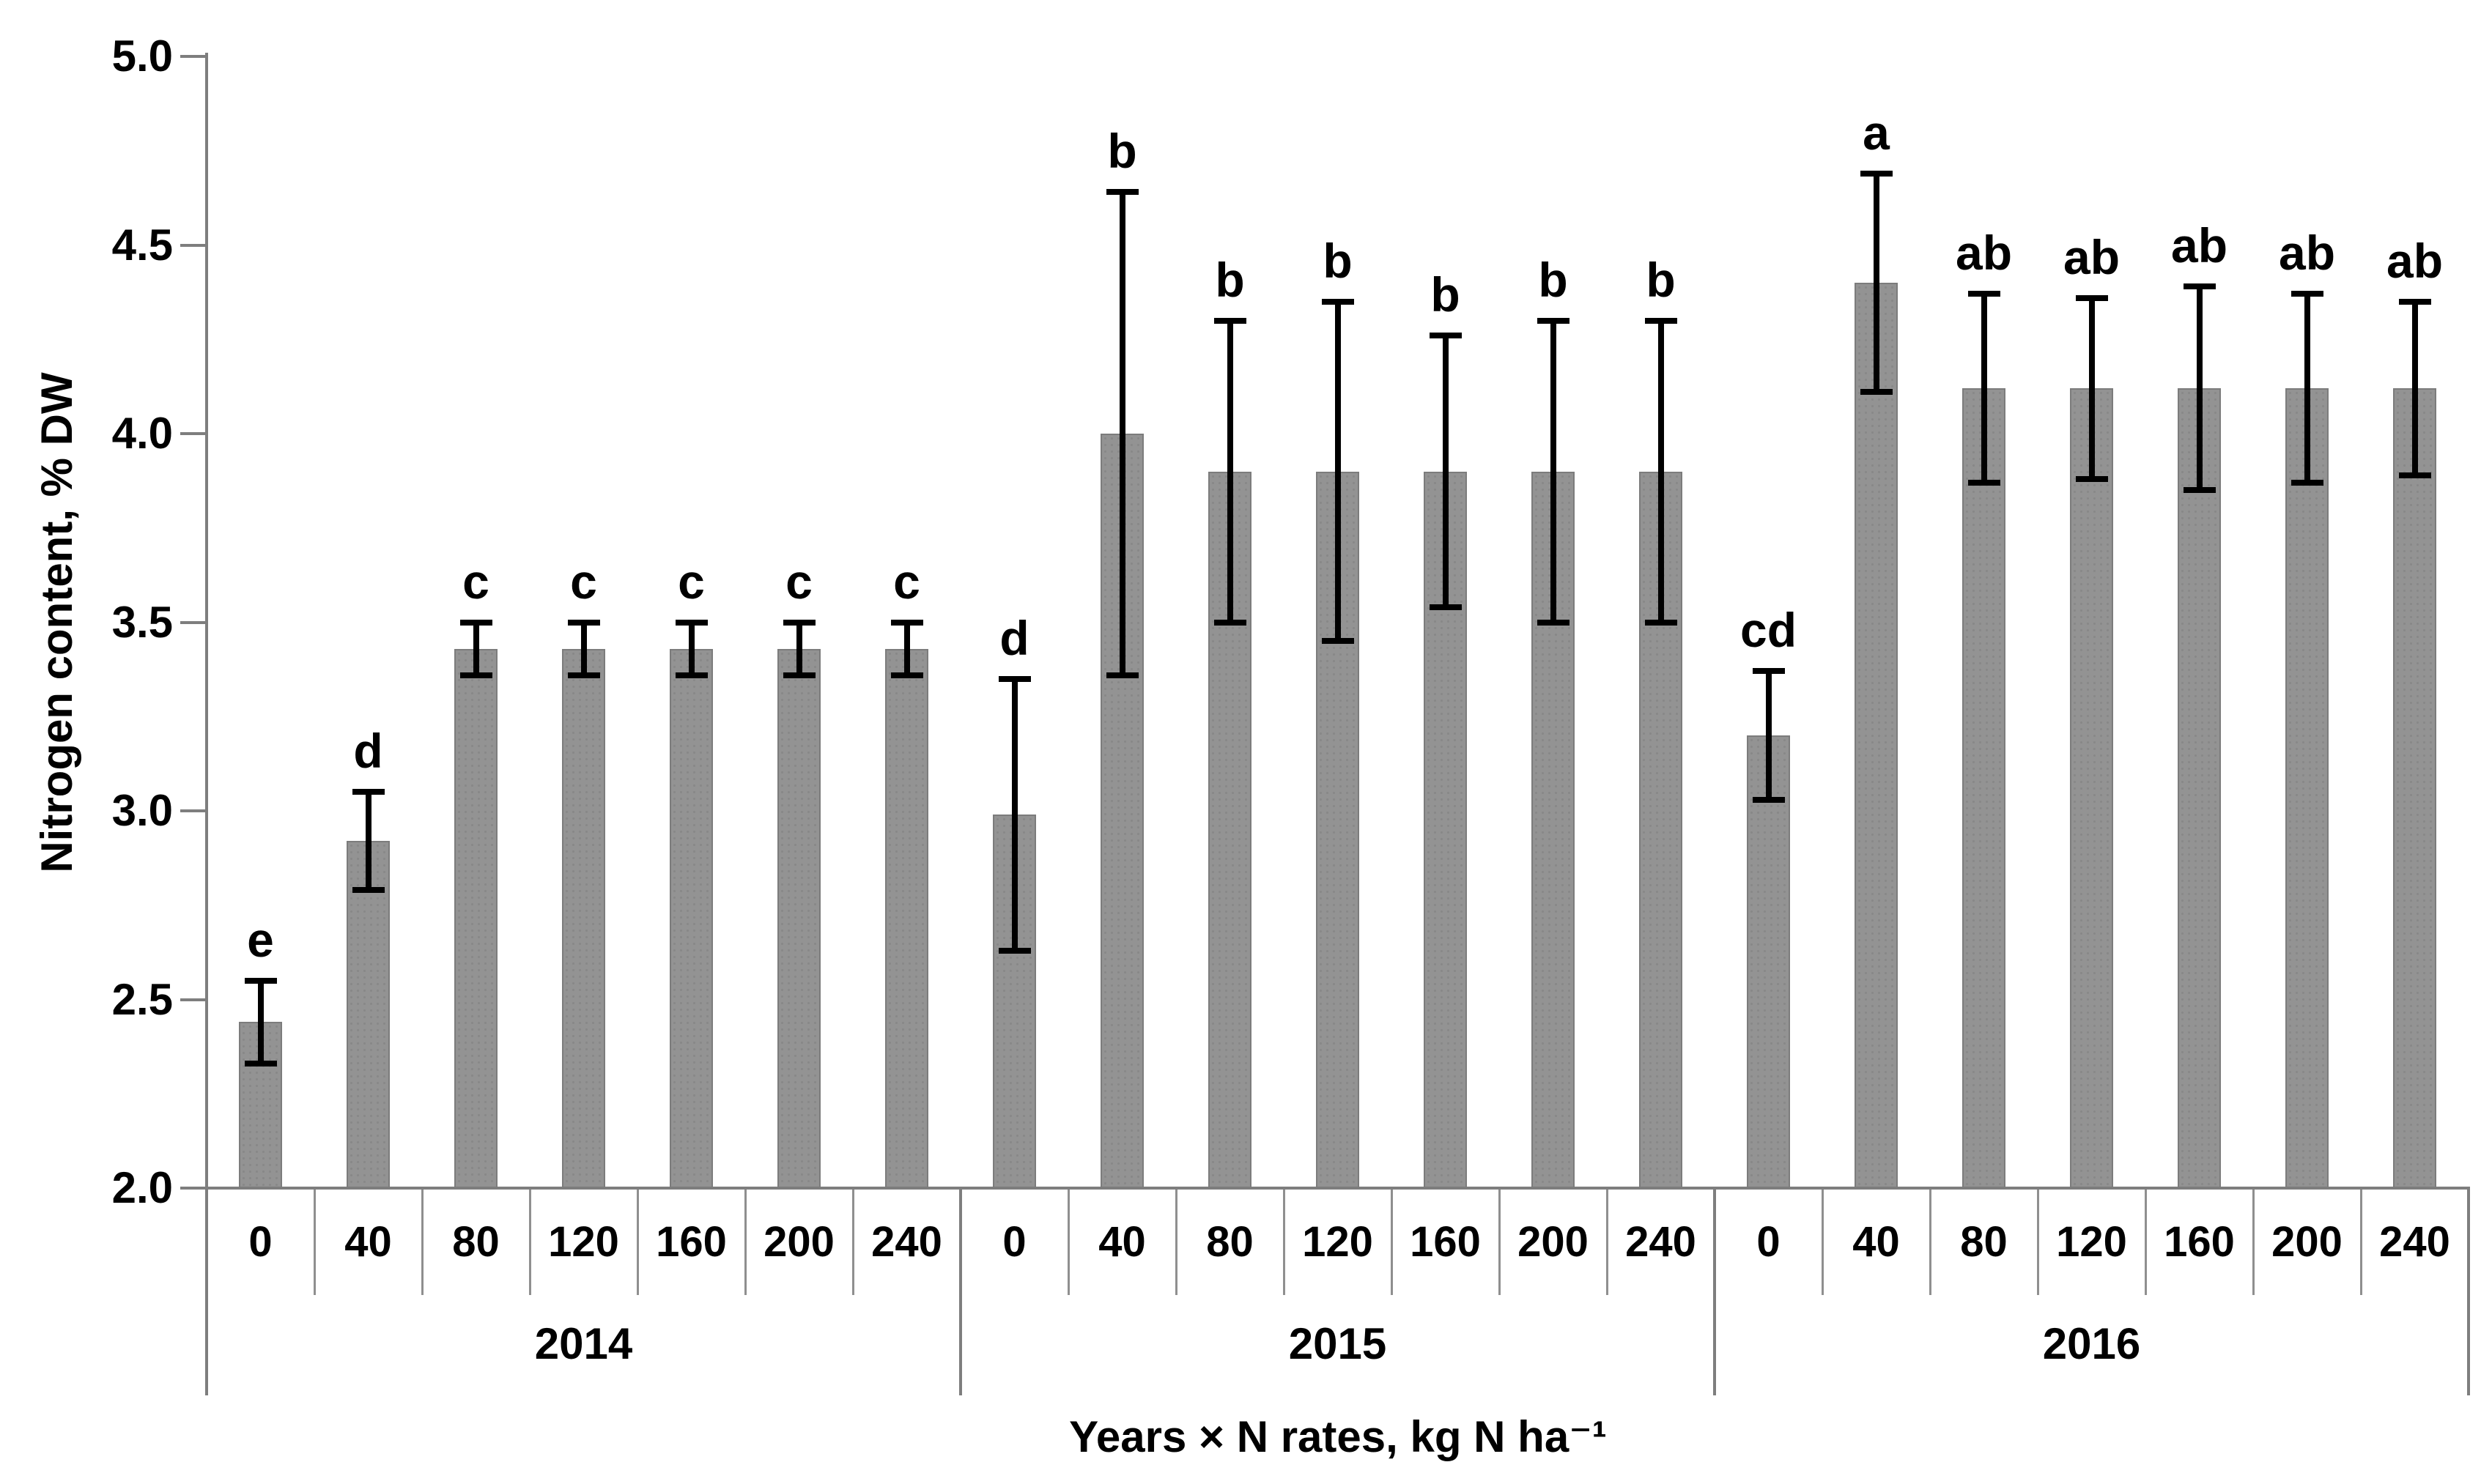  What do you see at coordinates (1984, 1242) in the screenshot?
I see `rate-tick-label: 80` at bounding box center [1984, 1242].